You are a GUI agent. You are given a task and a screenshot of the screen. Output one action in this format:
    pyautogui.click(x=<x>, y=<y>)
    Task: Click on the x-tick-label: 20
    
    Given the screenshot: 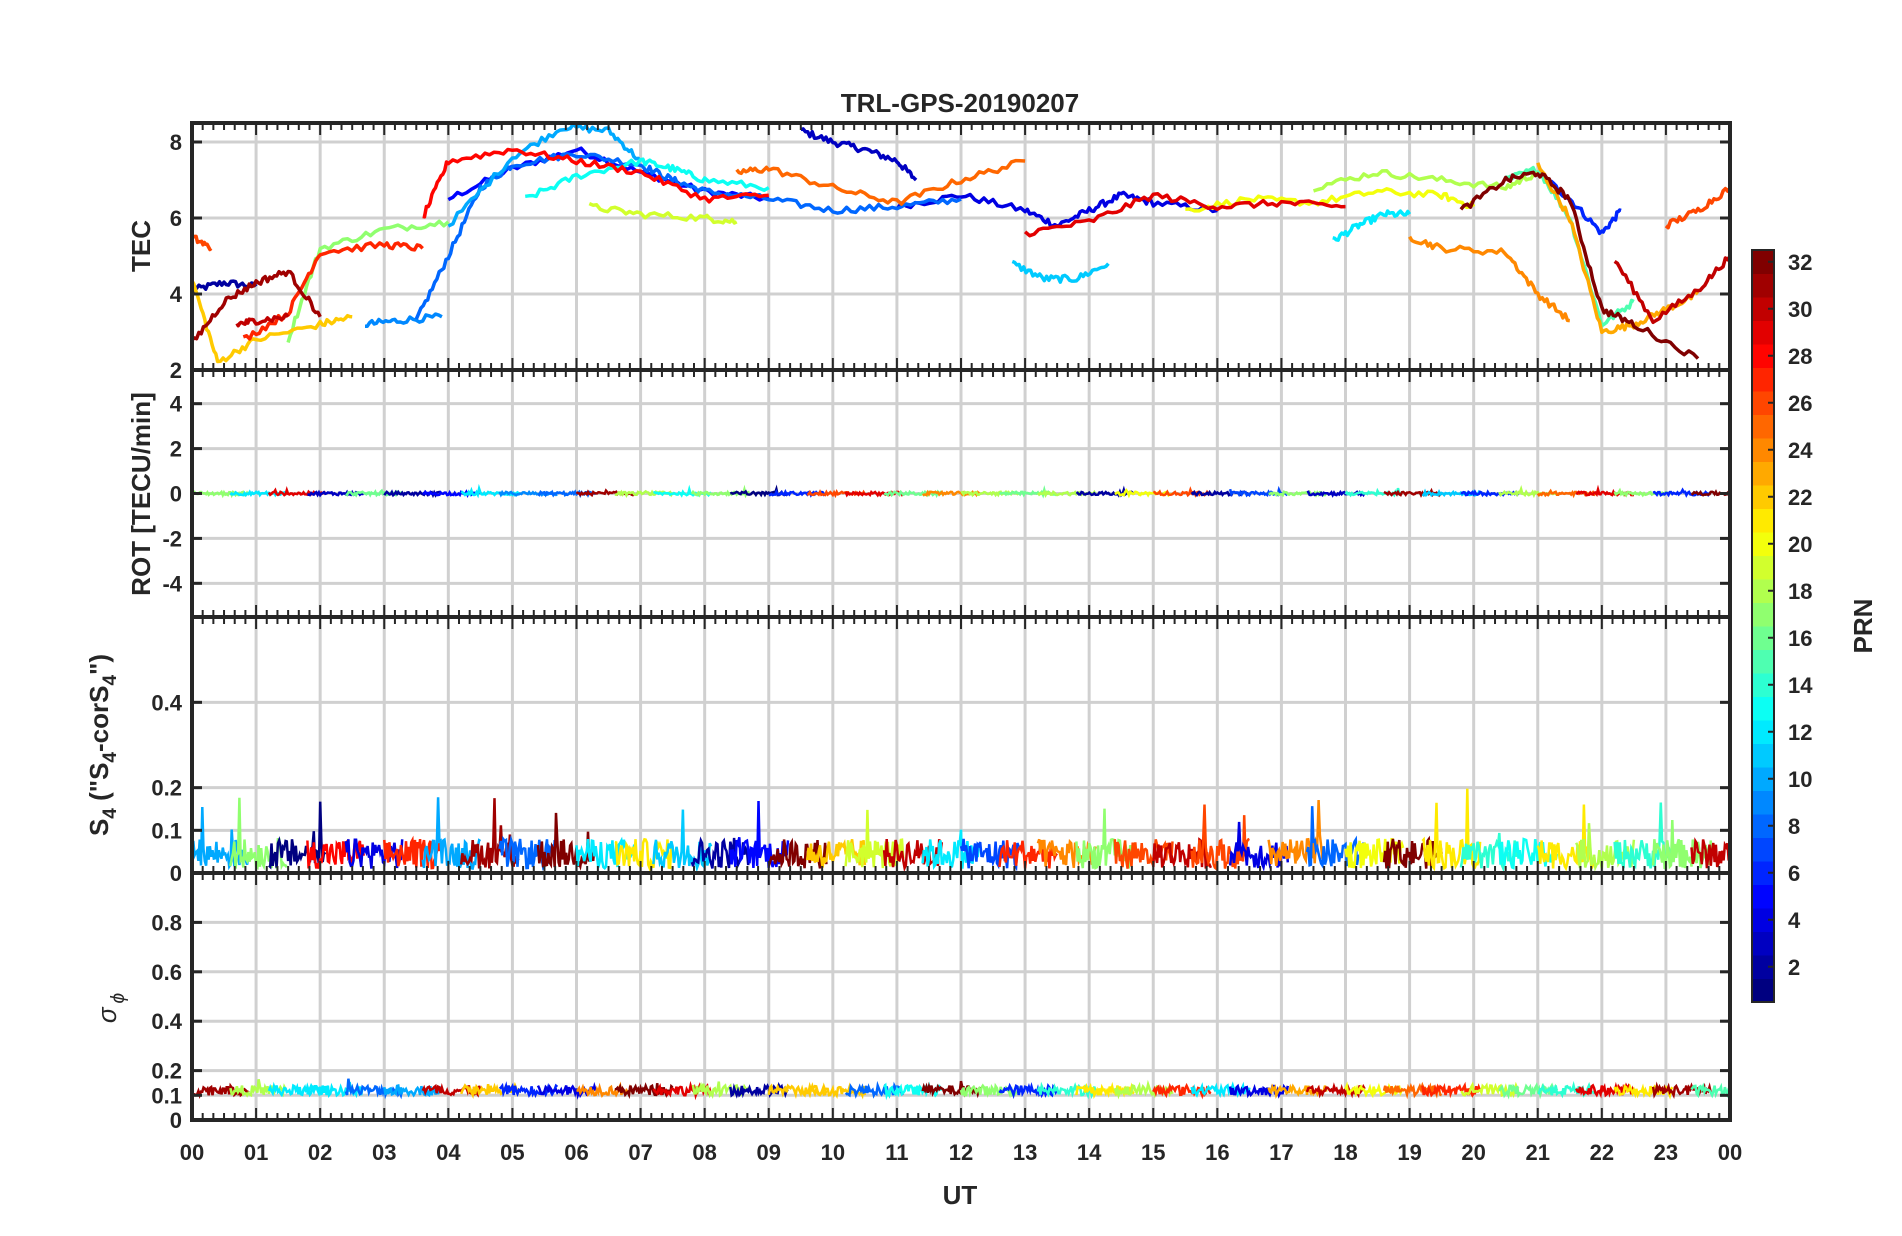 What is the action you would take?
    pyautogui.click(x=1473, y=1152)
    